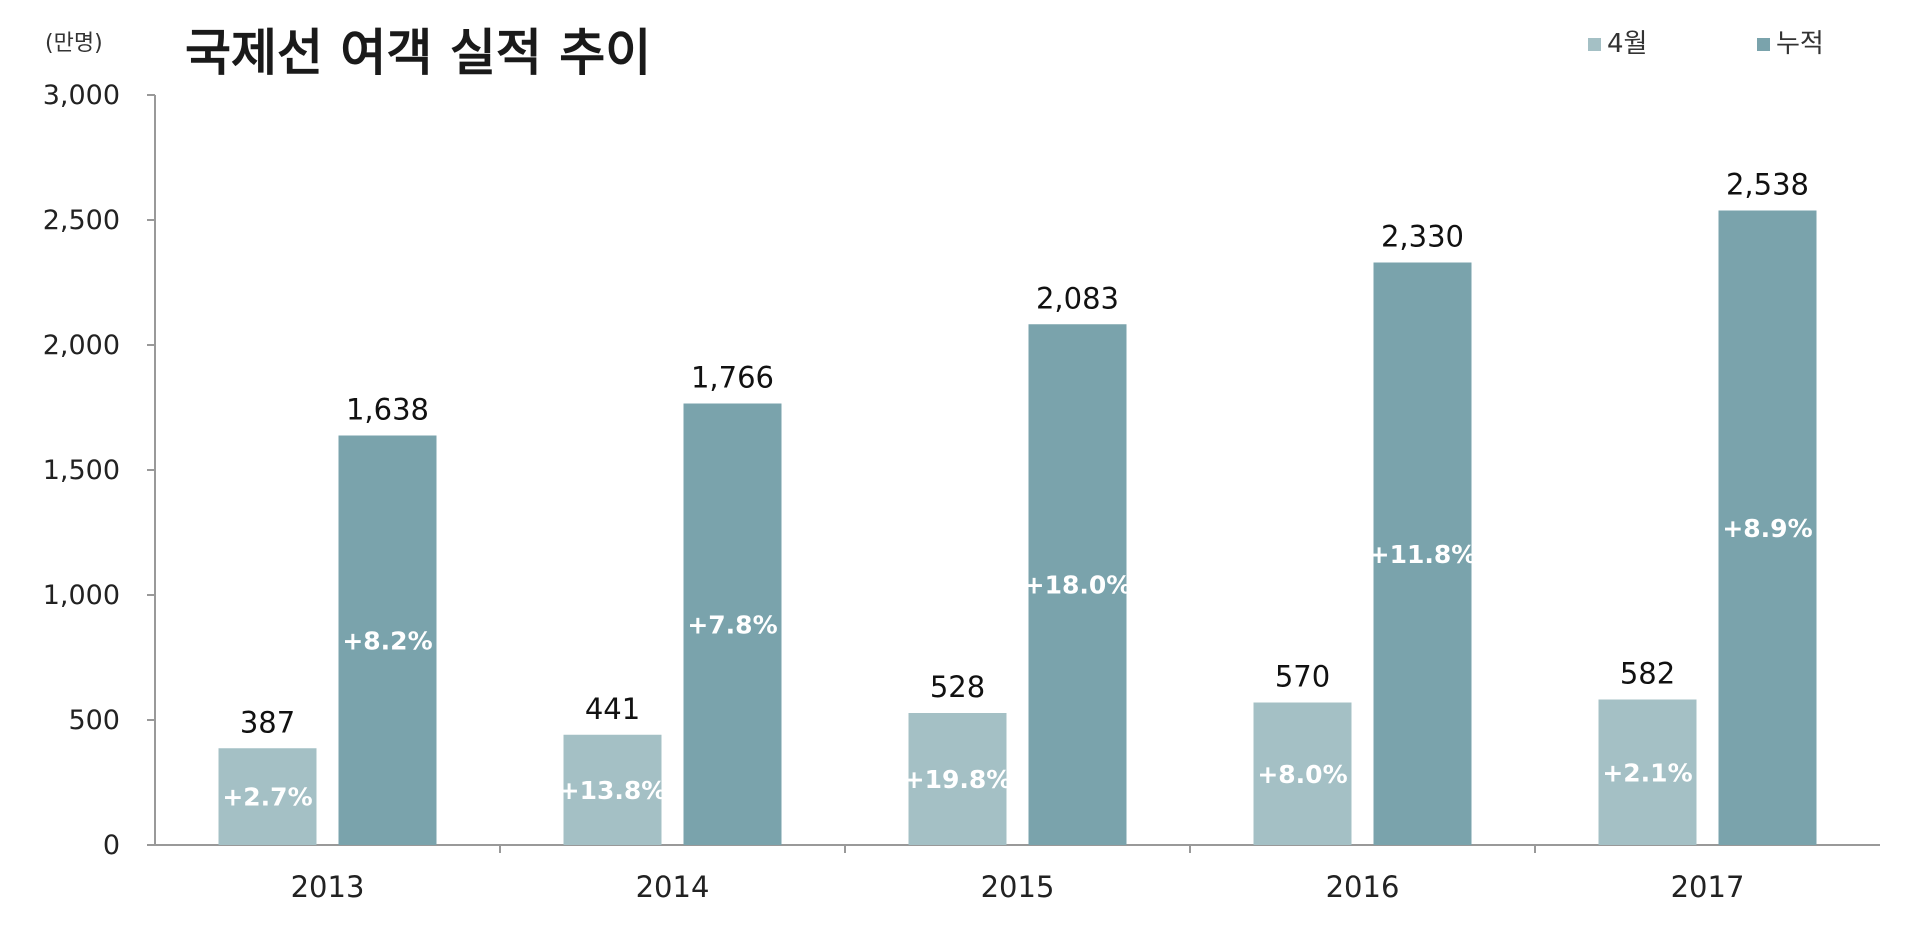 The height and width of the screenshot is (937, 1920). What do you see at coordinates (81, 95) in the screenshot?
I see `y-tick-label: 3,000` at bounding box center [81, 95].